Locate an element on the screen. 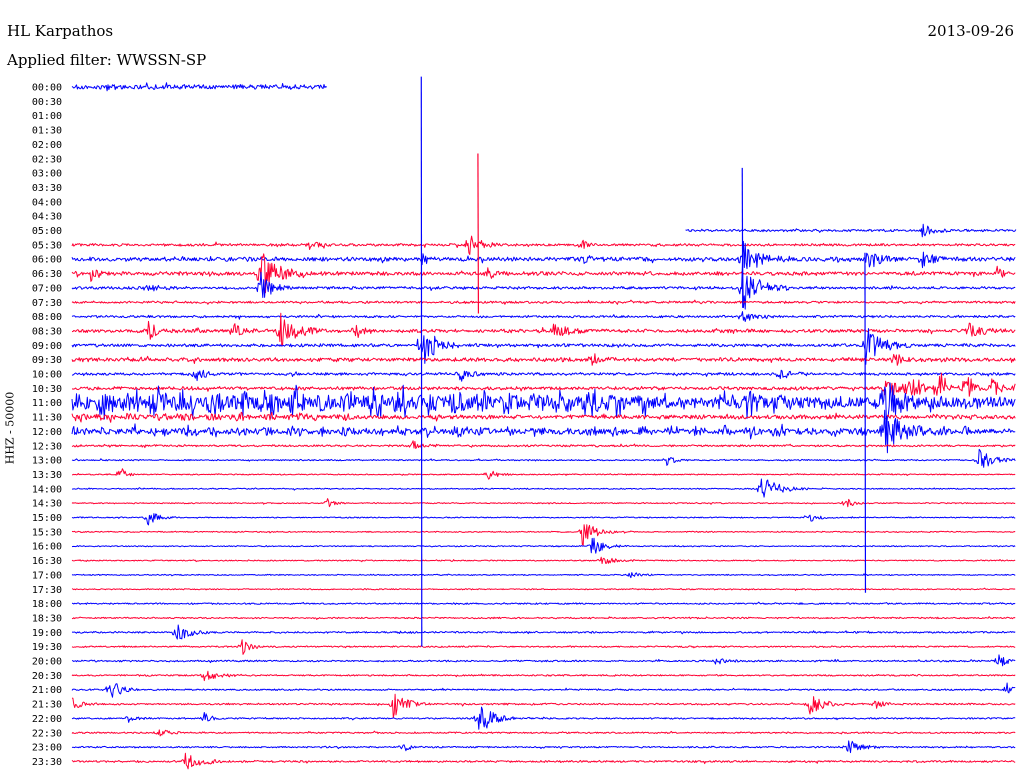  row-time-label: 13:30 is located at coordinates (47, 475).